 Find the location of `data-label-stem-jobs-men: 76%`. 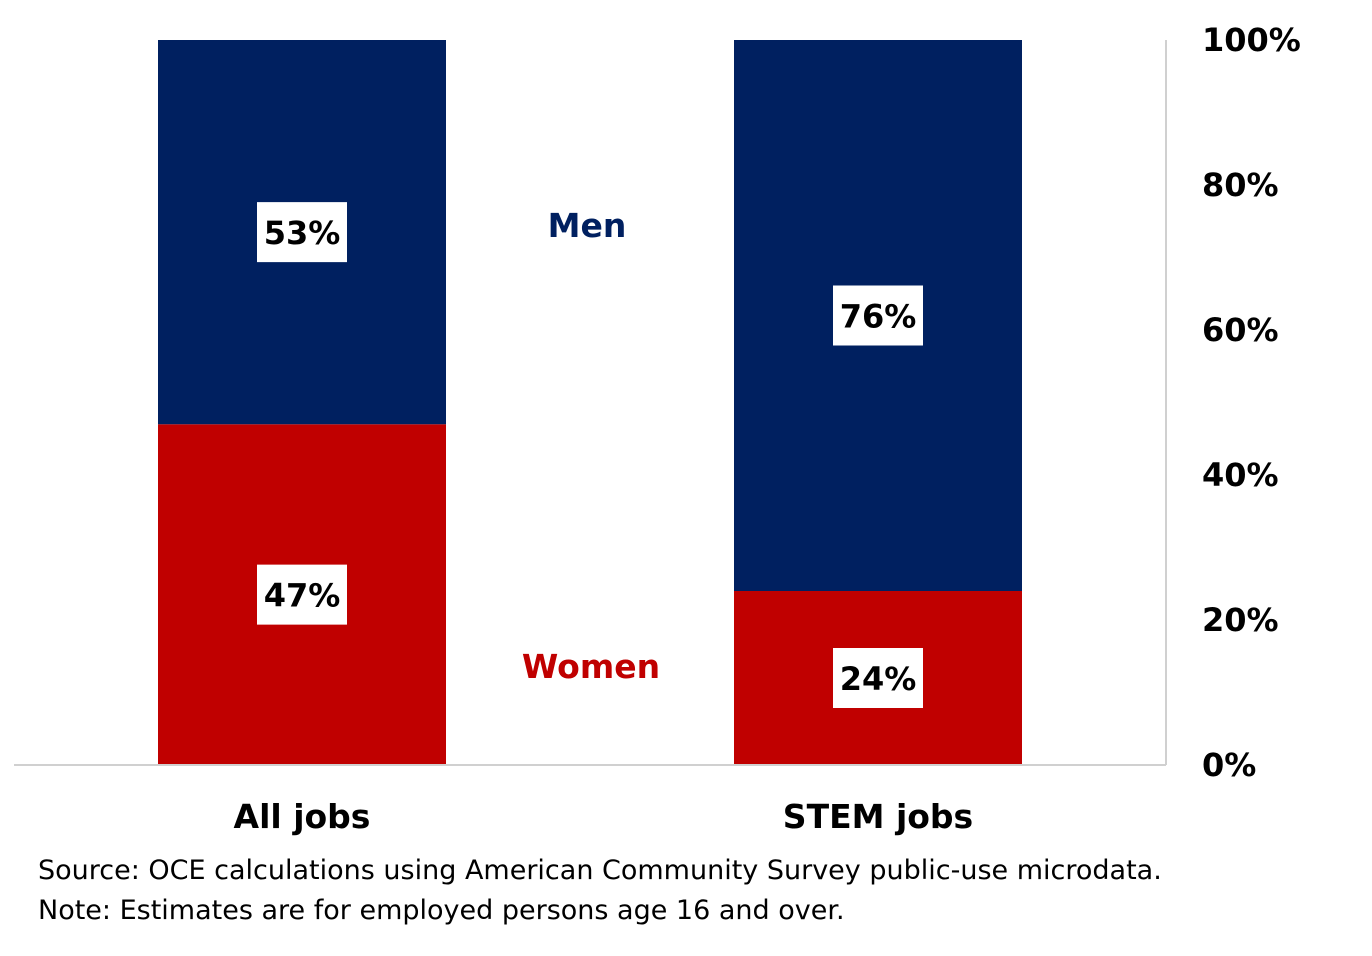

data-label-stem-jobs-men: 76% is located at coordinates (878, 315).